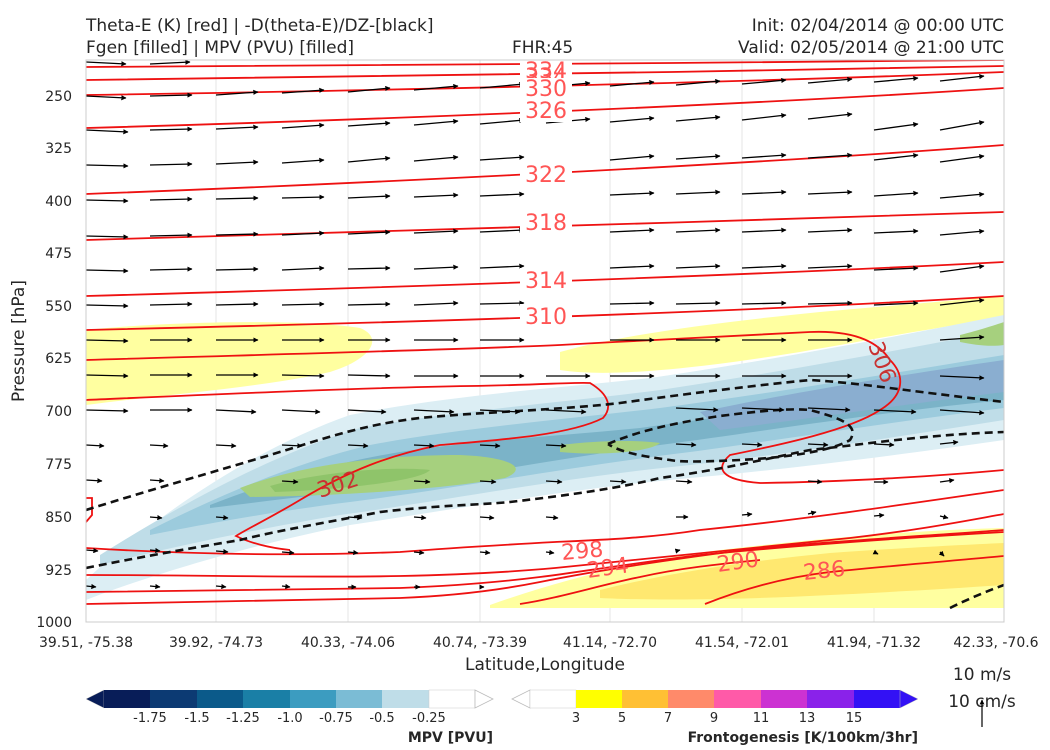  I want to click on y-tick-850: 850, so click(58, 518).